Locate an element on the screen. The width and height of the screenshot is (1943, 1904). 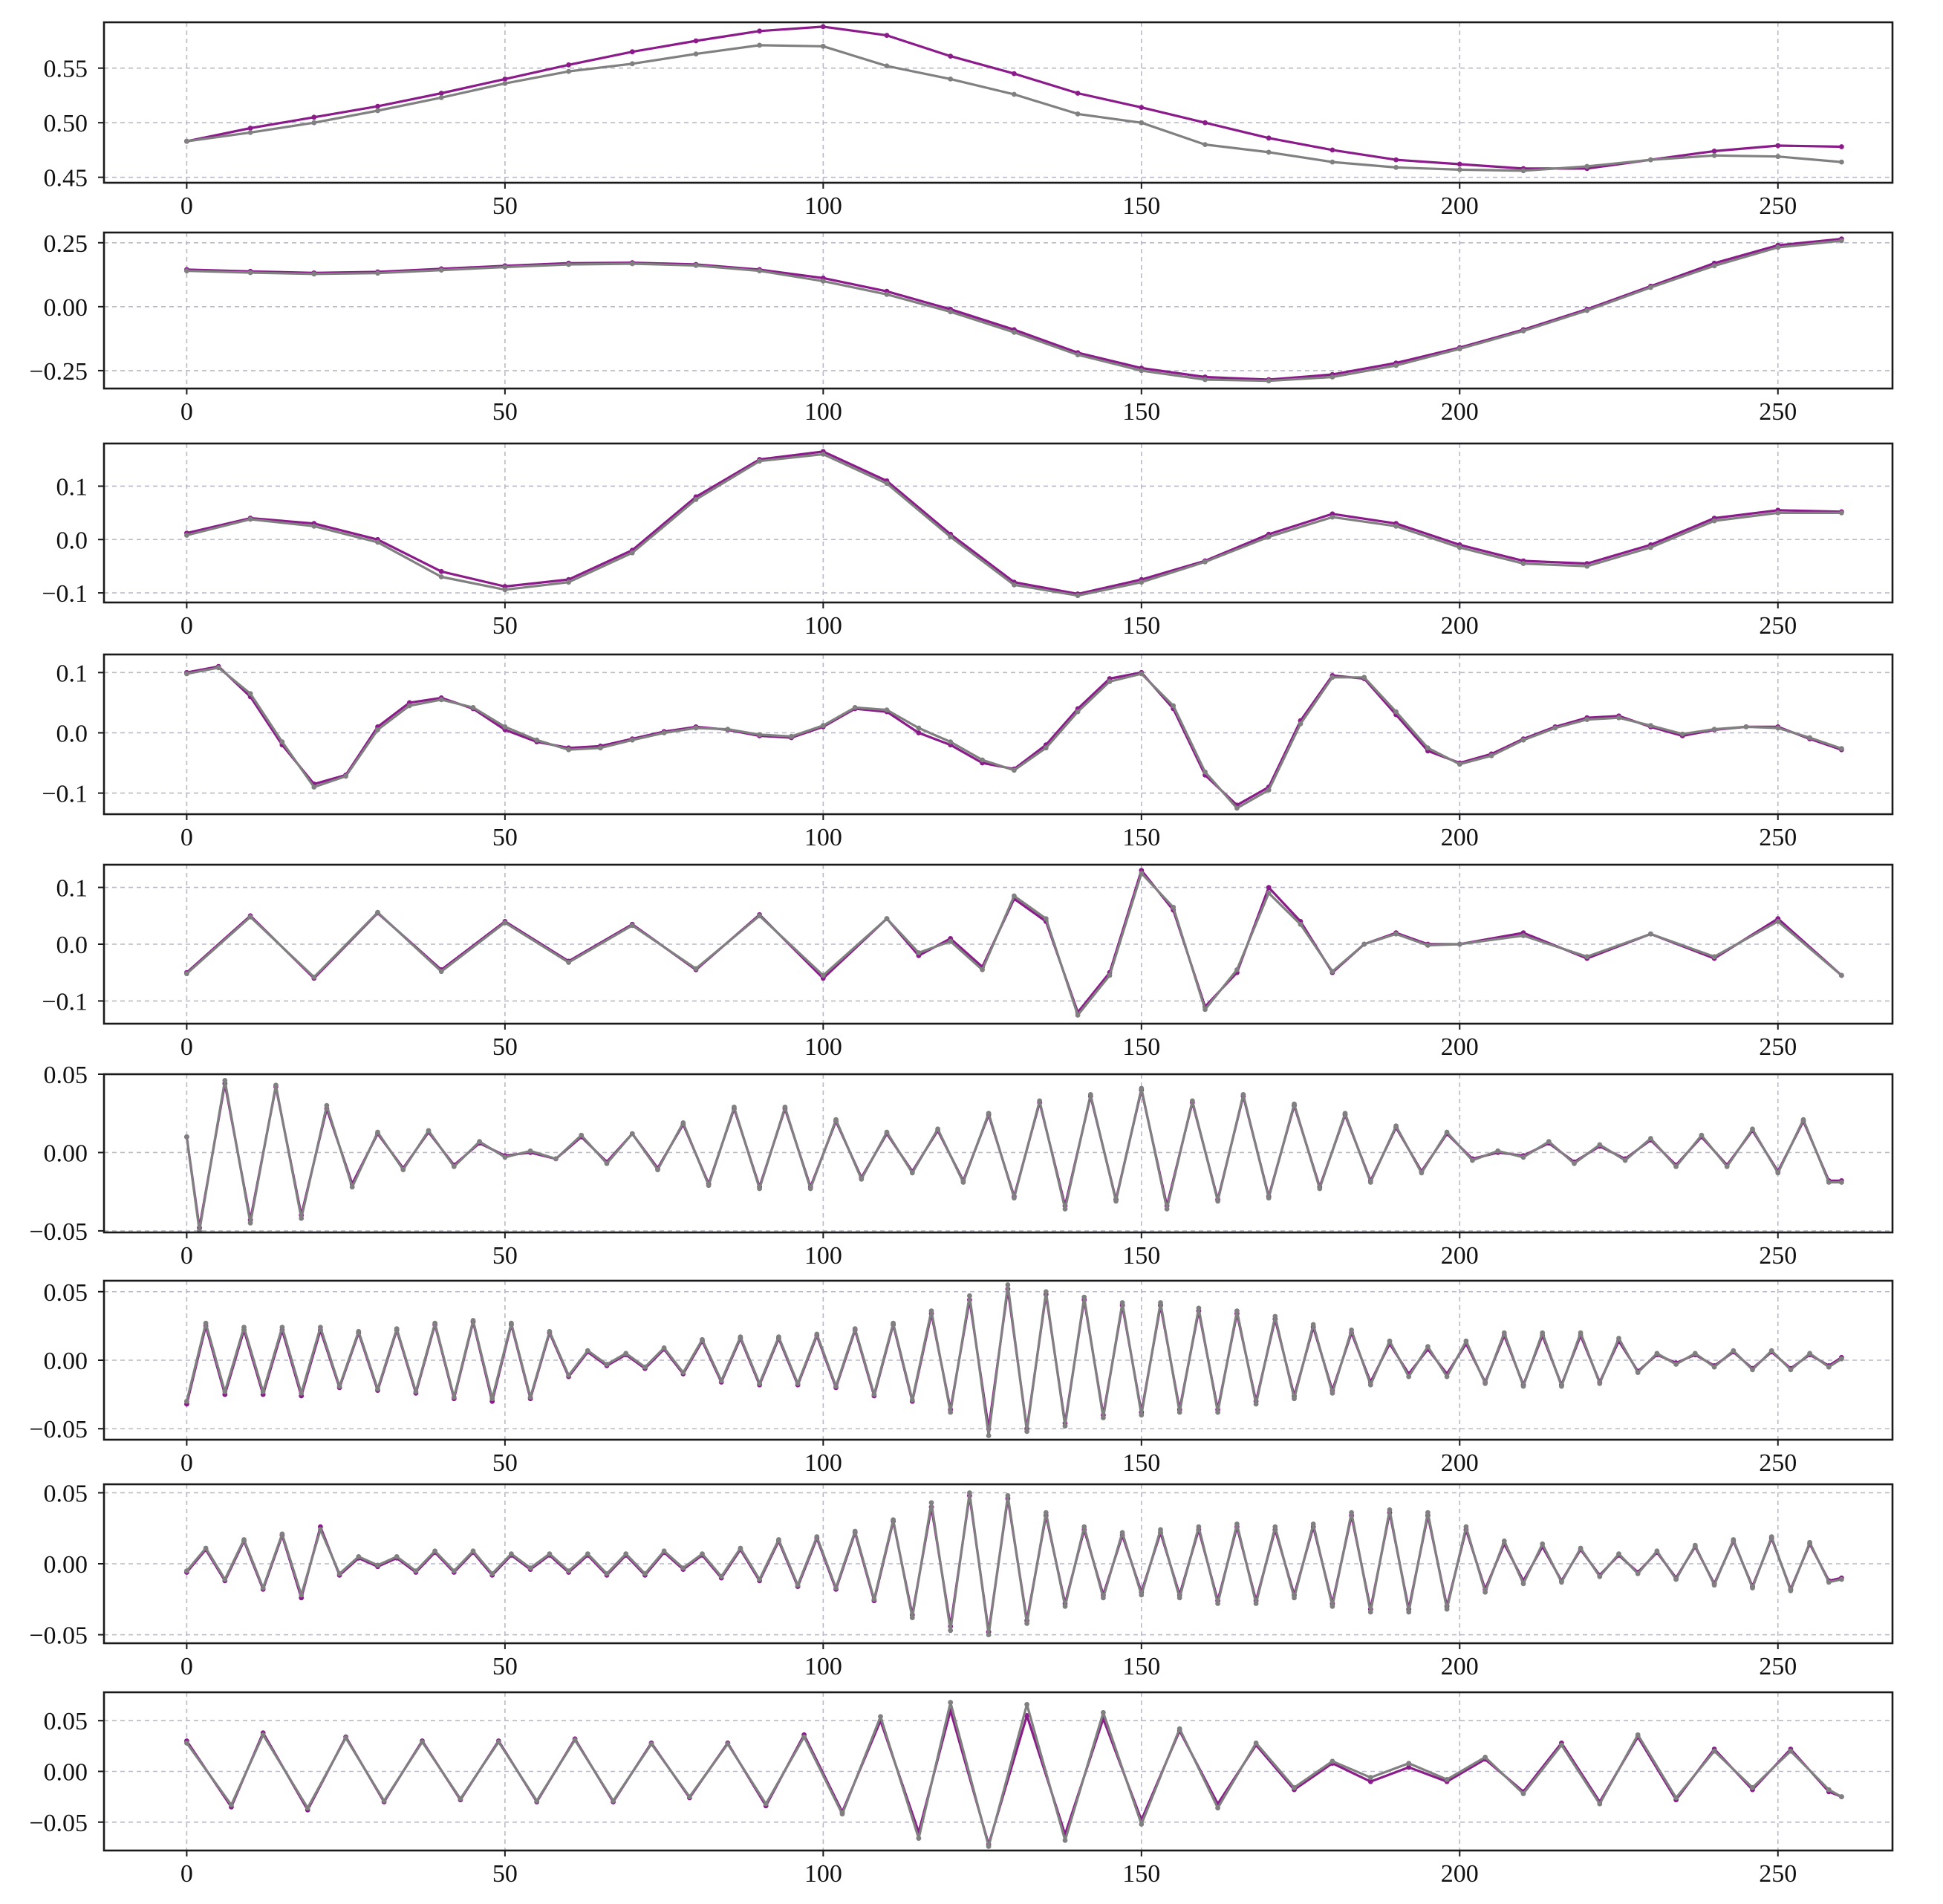
y-tick-label: 0.0 is located at coordinates (72, 945).